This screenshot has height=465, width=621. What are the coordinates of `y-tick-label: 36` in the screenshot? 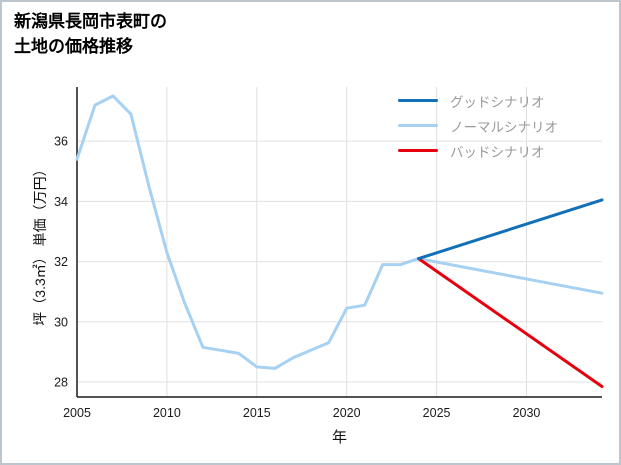 It's located at (61, 142).